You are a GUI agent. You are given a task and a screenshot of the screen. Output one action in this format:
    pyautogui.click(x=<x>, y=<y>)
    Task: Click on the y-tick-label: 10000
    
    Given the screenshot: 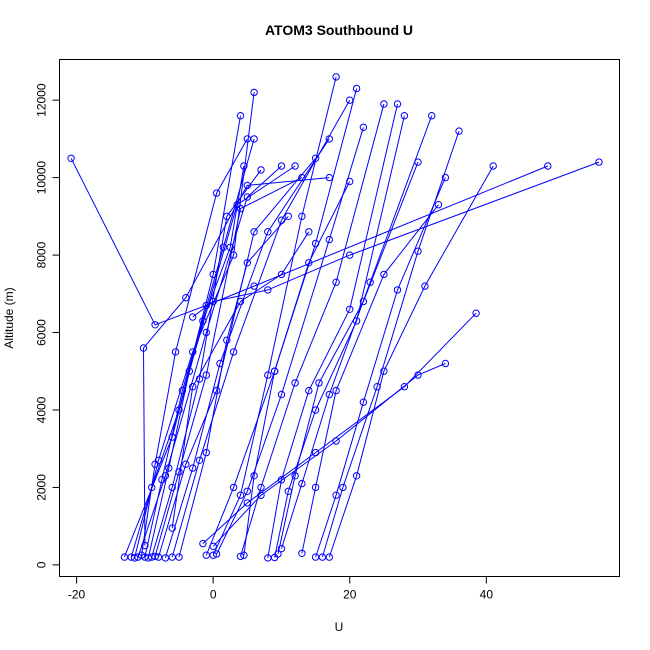 What is the action you would take?
    pyautogui.click(x=42, y=178)
    